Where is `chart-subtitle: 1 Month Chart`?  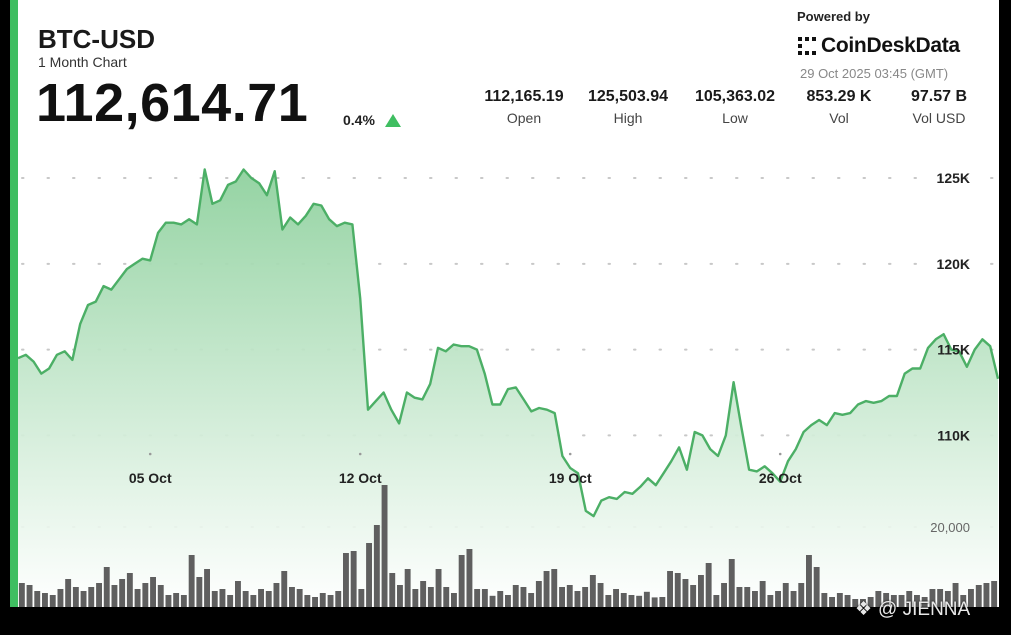 chart-subtitle: 1 Month Chart is located at coordinates (82, 62).